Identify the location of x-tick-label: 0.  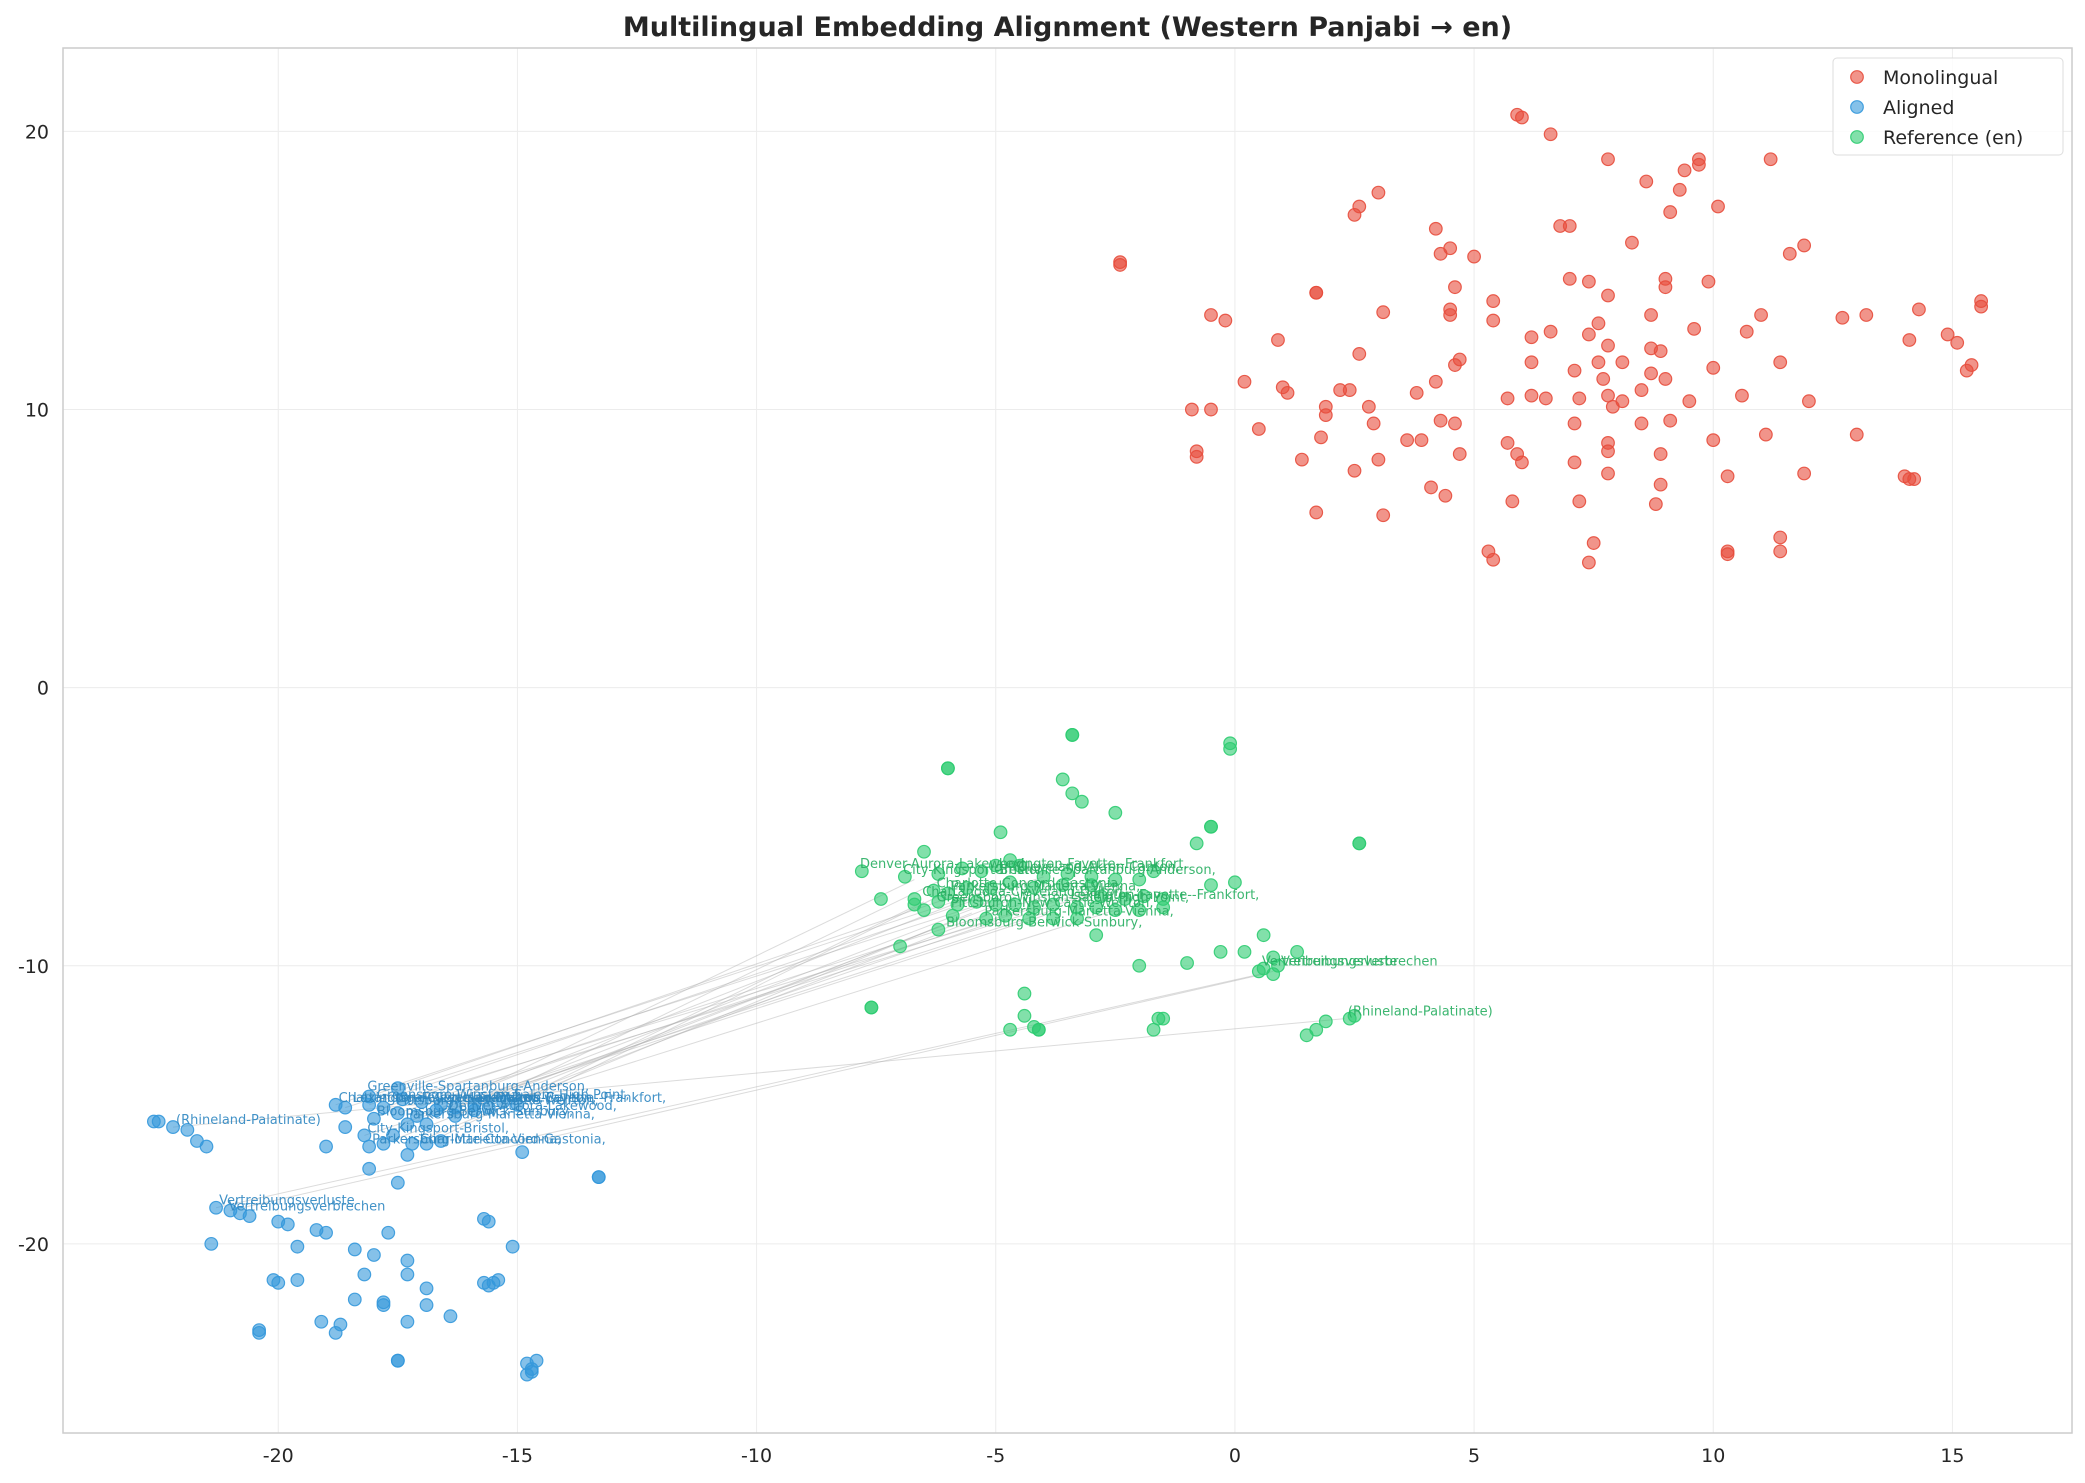
(1235, 1456).